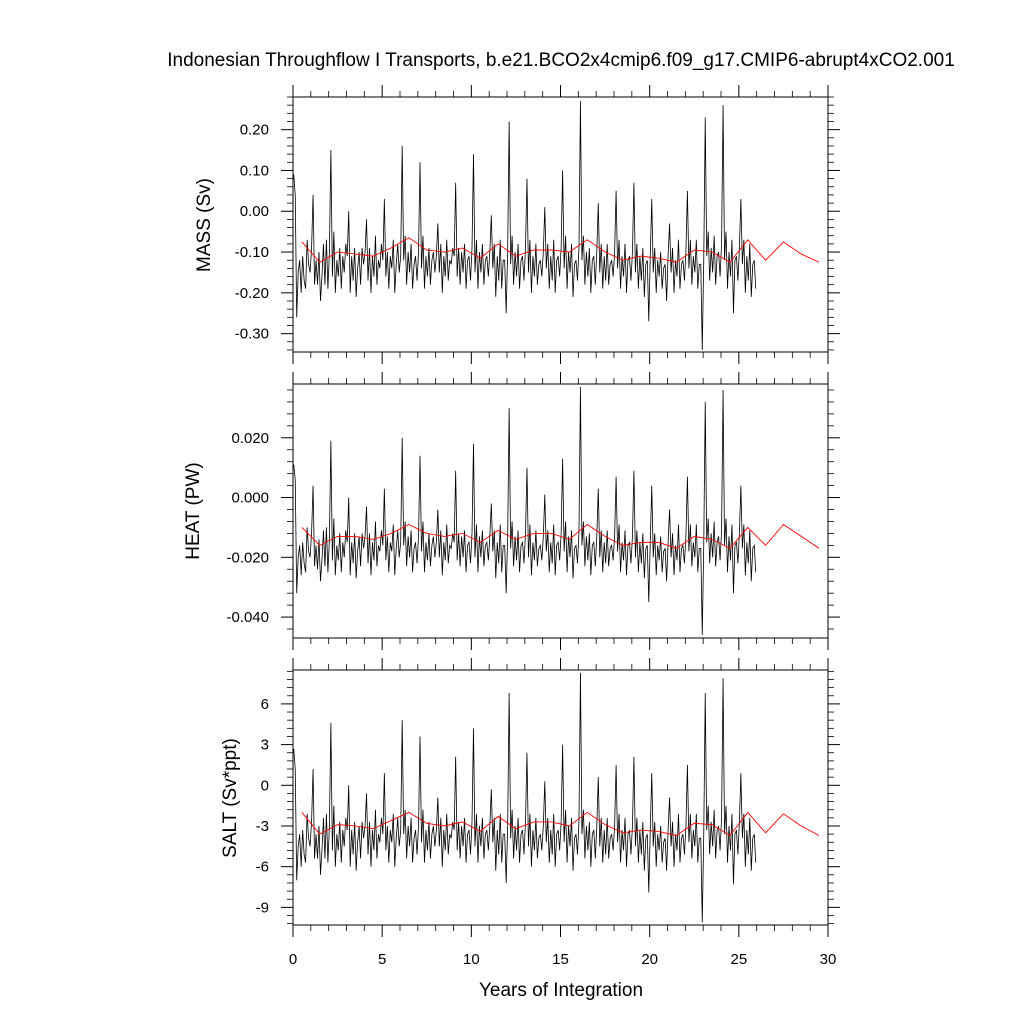 The height and width of the screenshot is (1024, 1024). What do you see at coordinates (561, 990) in the screenshot?
I see `x-axis-label: Years of Integration` at bounding box center [561, 990].